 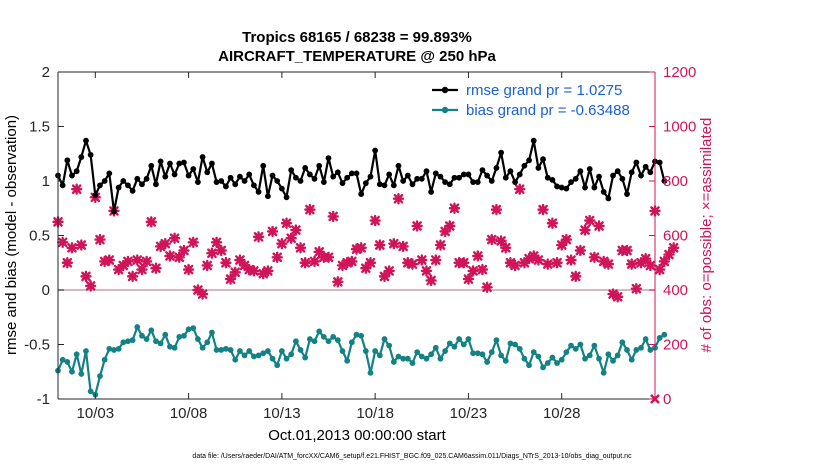 I want to click on x-tick-label: 10/18, so click(x=375, y=413).